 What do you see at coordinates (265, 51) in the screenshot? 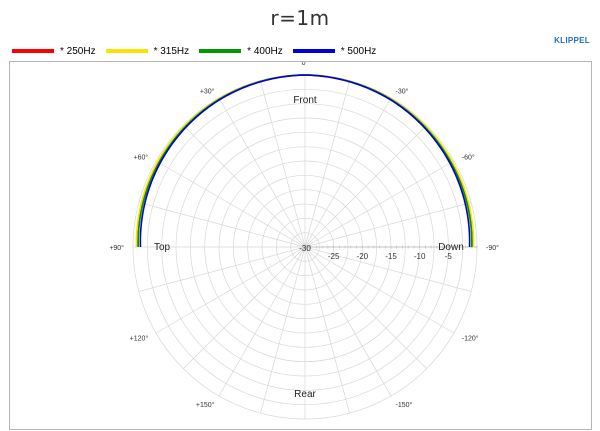
I see `legend-label-400hz: * 400Hz` at bounding box center [265, 51].